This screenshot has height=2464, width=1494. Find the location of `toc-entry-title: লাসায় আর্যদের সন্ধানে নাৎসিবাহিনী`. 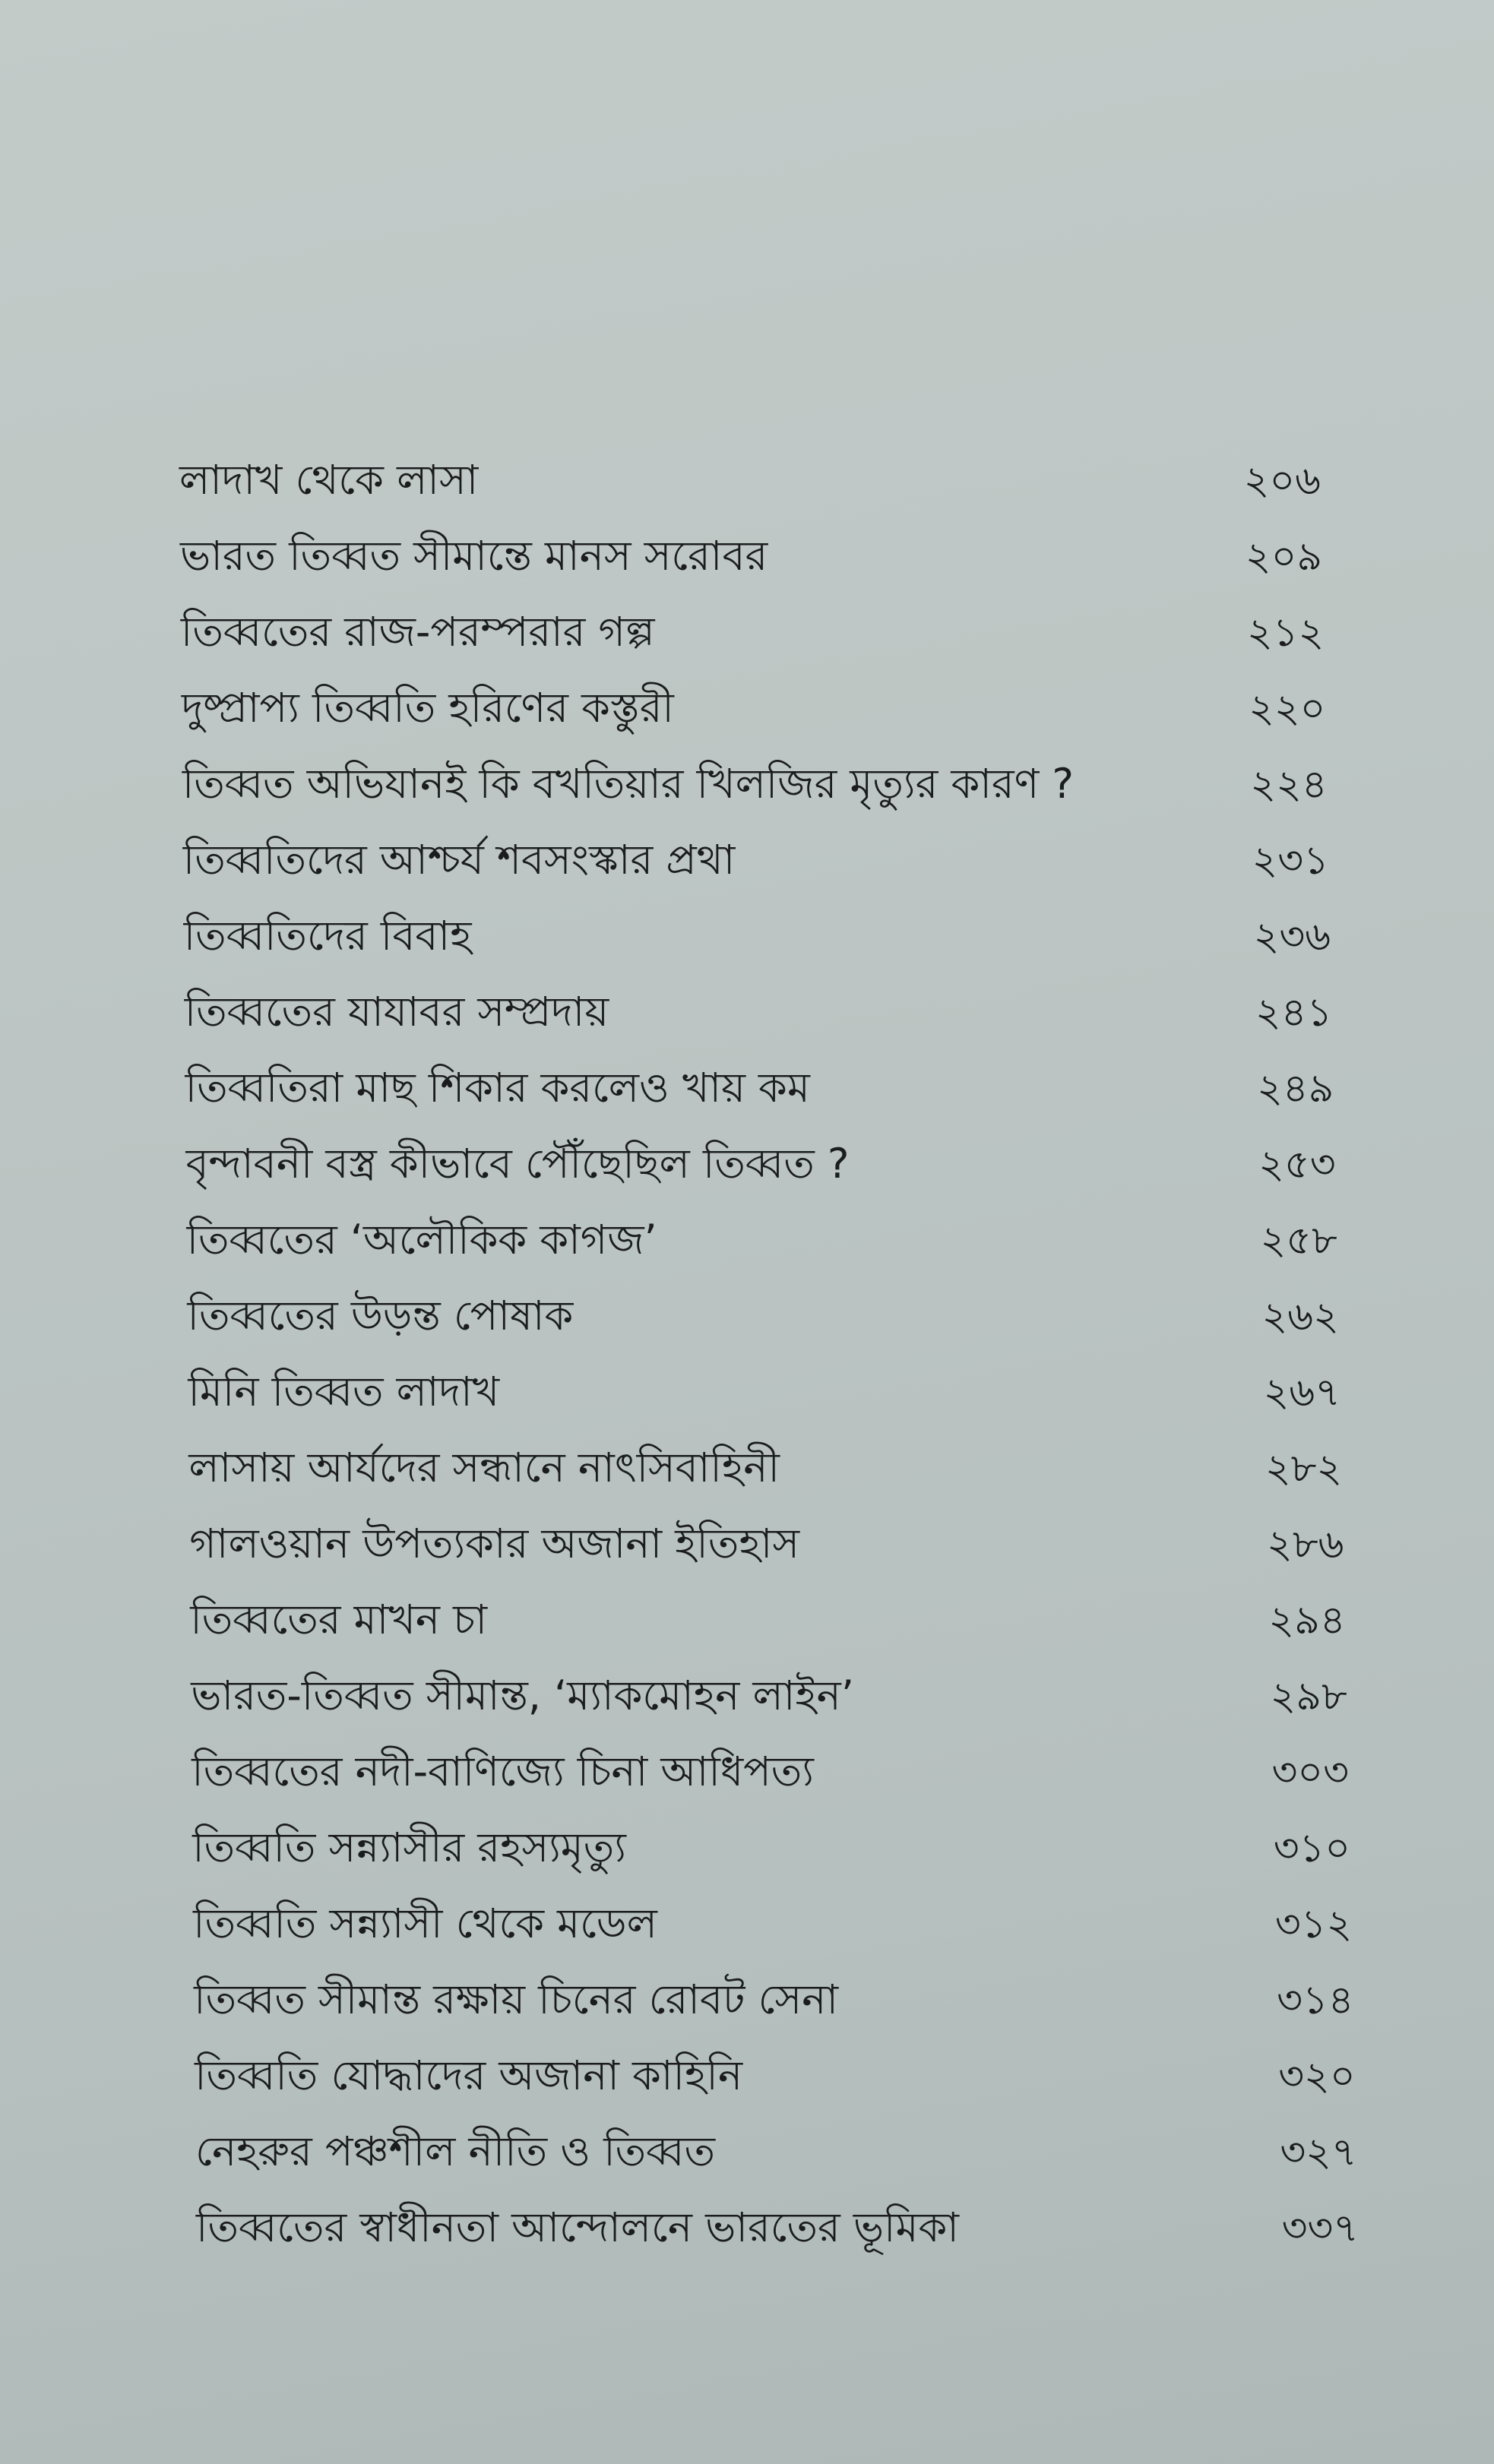

toc-entry-title: লাসায় আর্যদের সন্ধানে নাৎসিবাহিনী is located at coordinates (484, 1467).